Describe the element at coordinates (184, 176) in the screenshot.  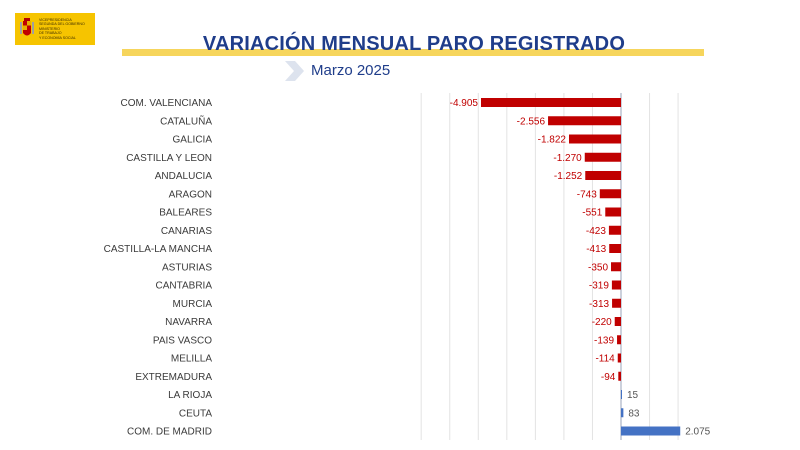
I see `category-label: ANDALUCIA` at that location.